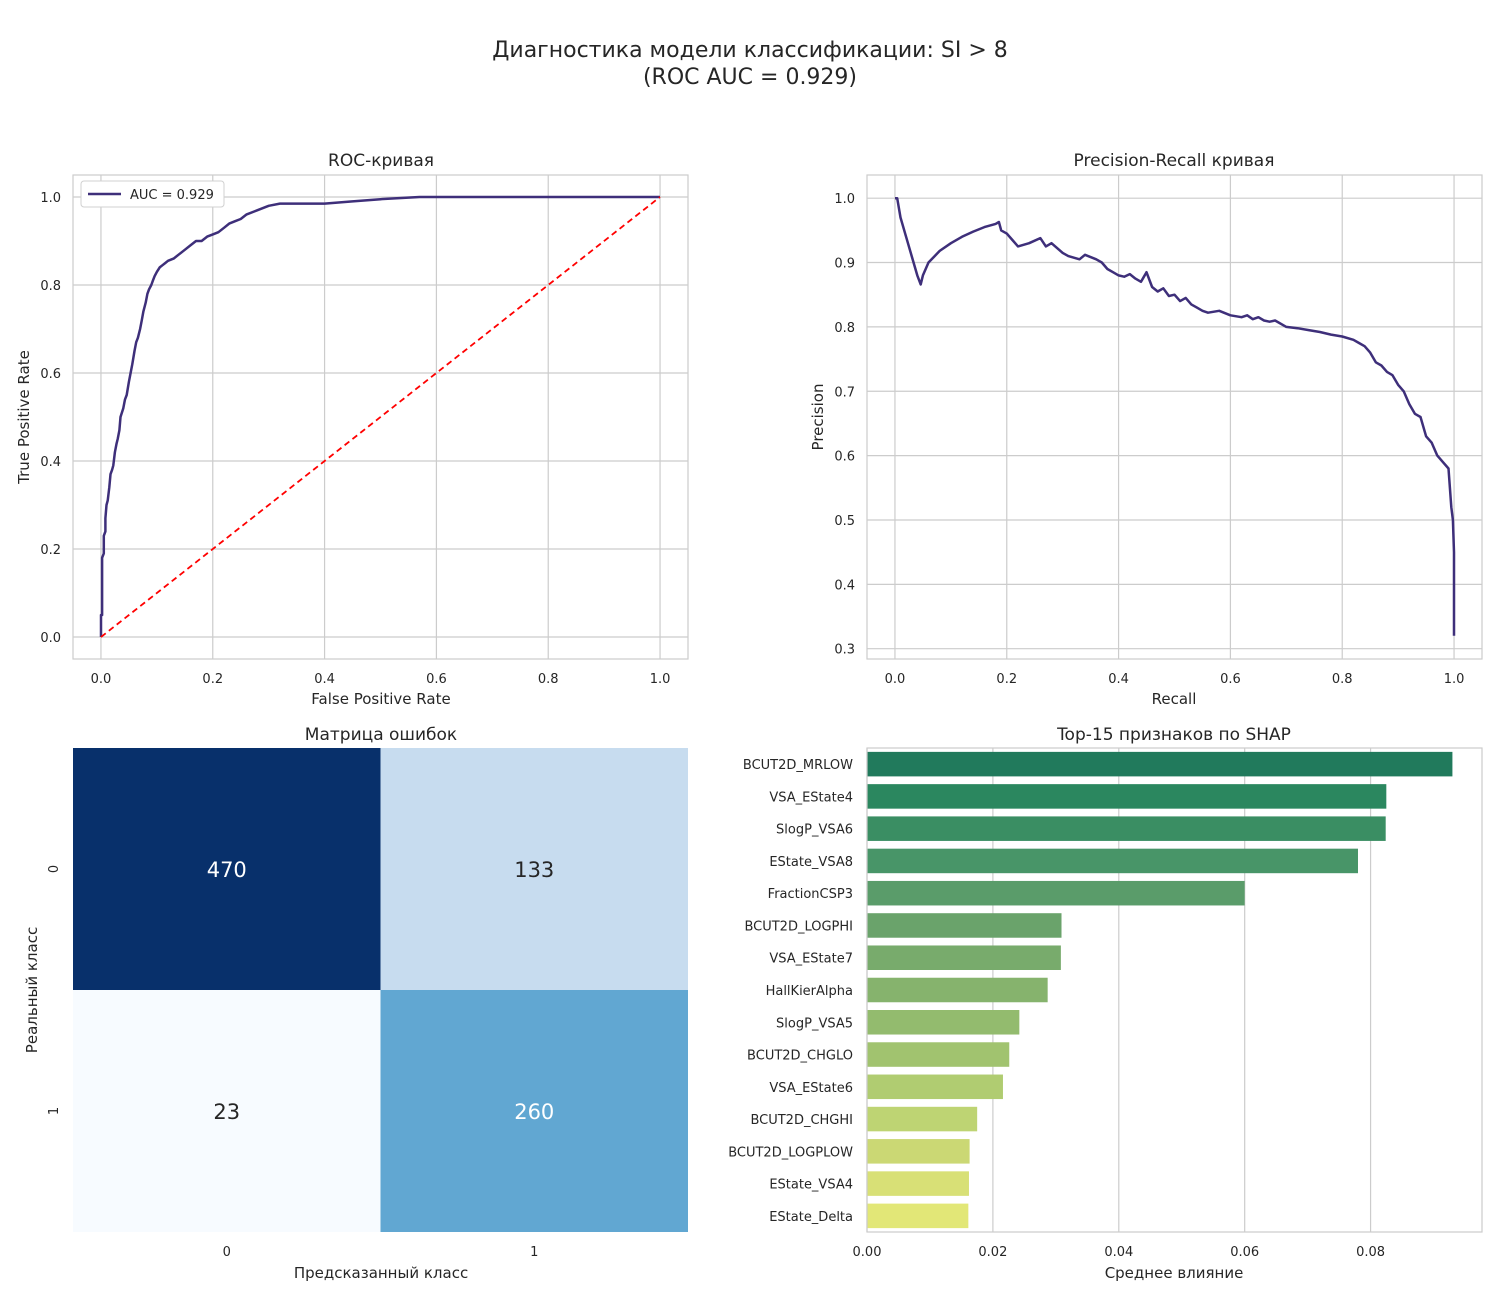 The width and height of the screenshot is (1500, 1300). I want to click on pr-curves, so click(1175, 416).